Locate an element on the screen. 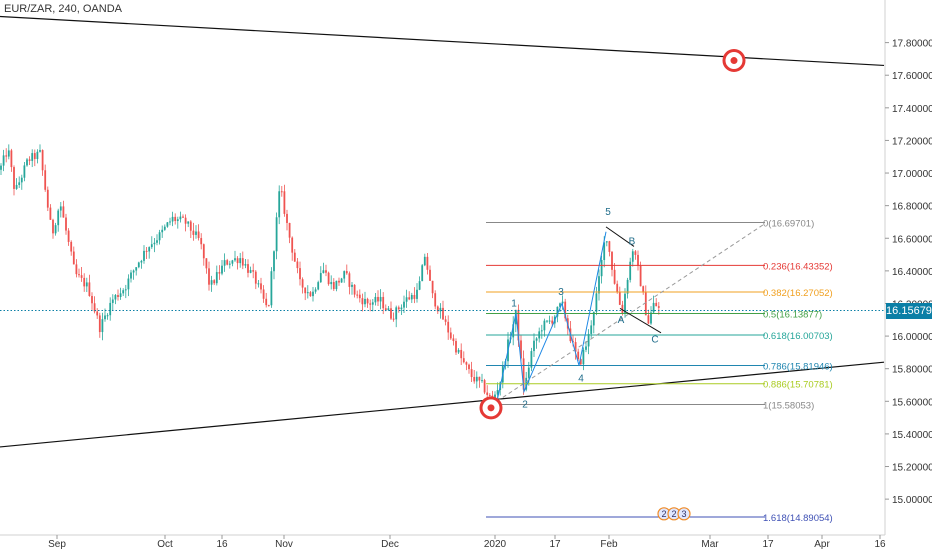  lower-support-trendline is located at coordinates (442, 404).